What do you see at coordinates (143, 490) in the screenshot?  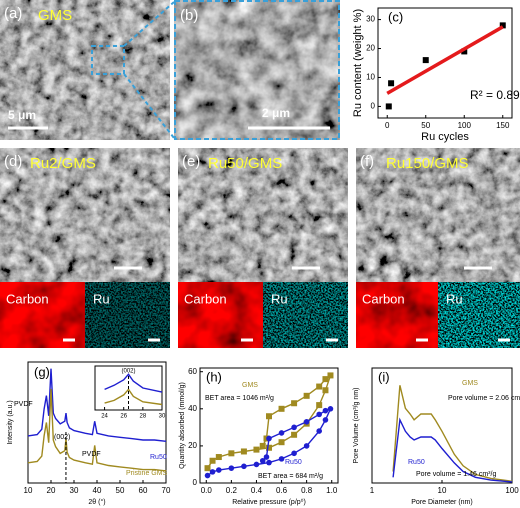 I see `x-tick-label: 60` at bounding box center [143, 490].